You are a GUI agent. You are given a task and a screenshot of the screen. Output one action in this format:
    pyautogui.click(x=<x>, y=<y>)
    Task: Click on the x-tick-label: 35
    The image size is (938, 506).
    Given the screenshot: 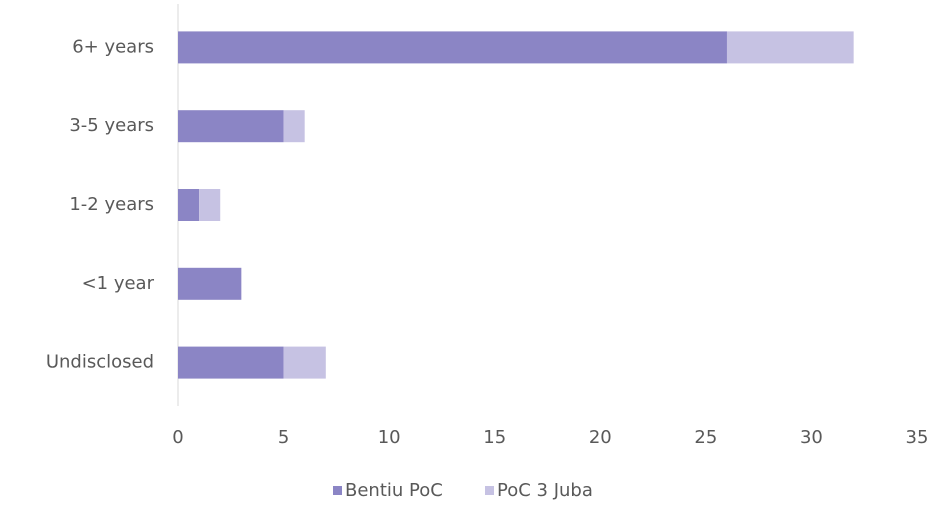 What is the action you would take?
    pyautogui.click(x=917, y=437)
    